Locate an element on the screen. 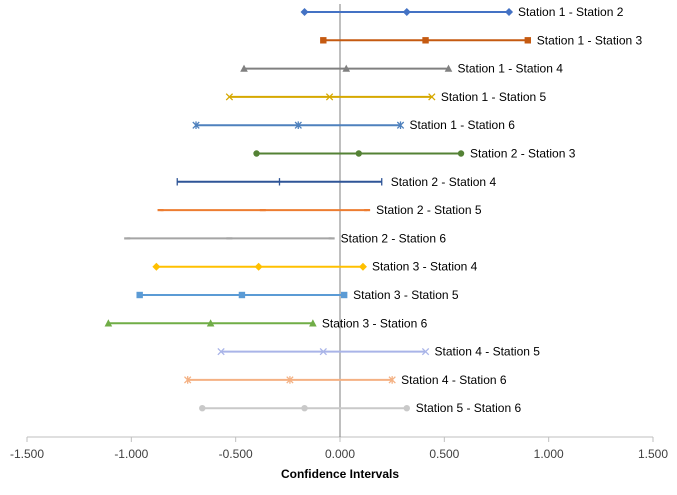 The height and width of the screenshot is (495, 677). x-tick-label: 0.500 is located at coordinates (444, 454).